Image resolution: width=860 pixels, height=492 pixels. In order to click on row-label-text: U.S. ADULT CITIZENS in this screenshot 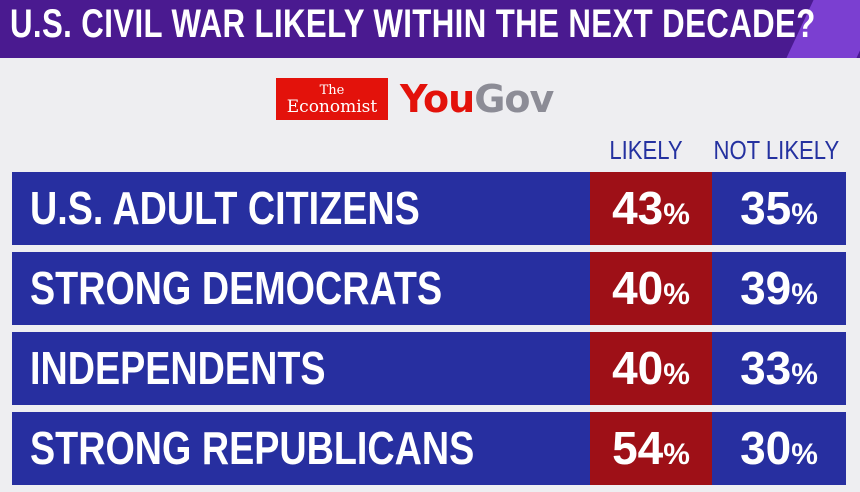, I will do `click(225, 208)`.